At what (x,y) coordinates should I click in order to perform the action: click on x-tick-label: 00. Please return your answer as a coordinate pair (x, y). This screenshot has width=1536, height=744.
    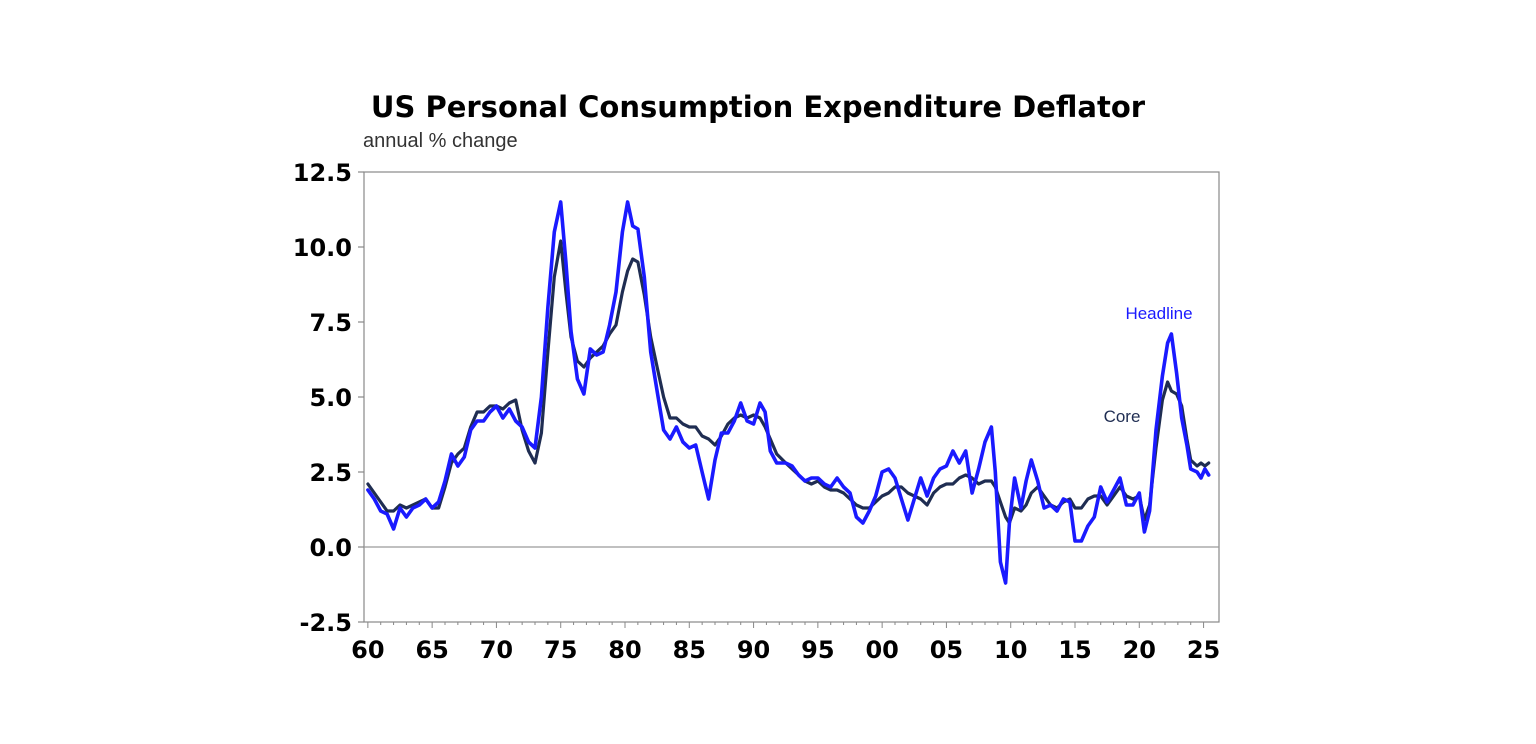
    Looking at the image, I should click on (881, 650).